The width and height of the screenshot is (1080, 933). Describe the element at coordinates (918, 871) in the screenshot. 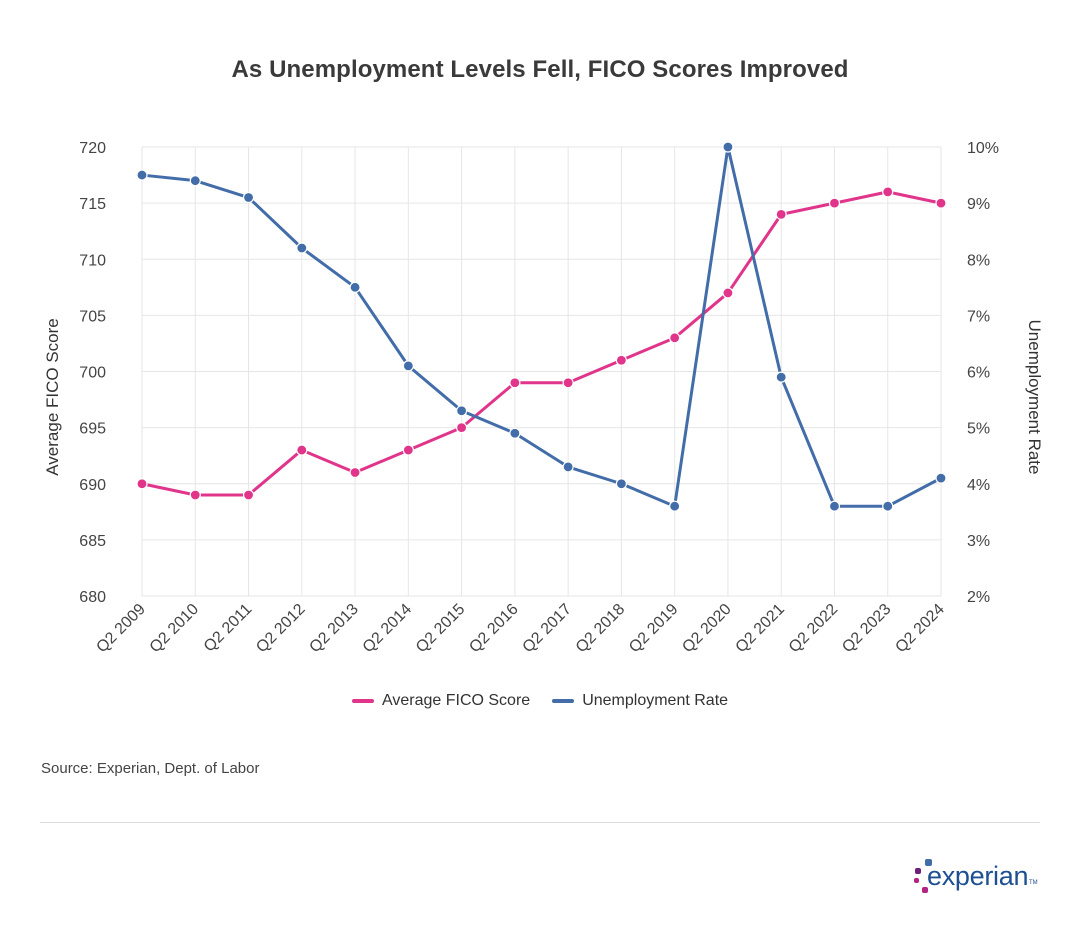

I see `logo-dot-purple` at that location.